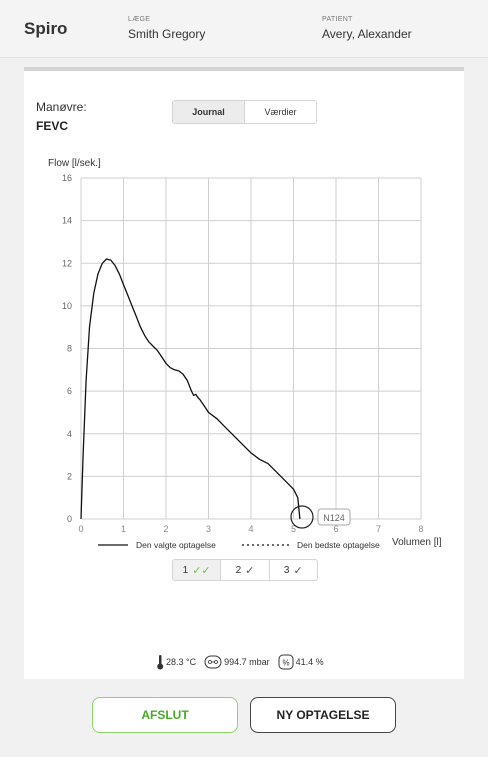  What do you see at coordinates (247, 662) in the screenshot?
I see `pressure-value: 994.7 mbar` at bounding box center [247, 662].